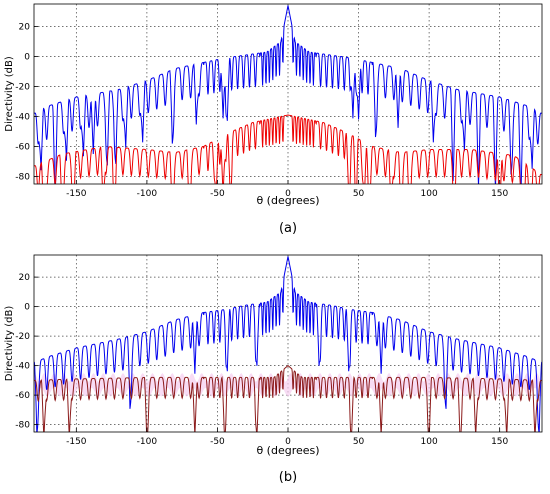 The image size is (550, 494). Describe the element at coordinates (288, 477) in the screenshot. I see `panel-caption: (b)` at that location.